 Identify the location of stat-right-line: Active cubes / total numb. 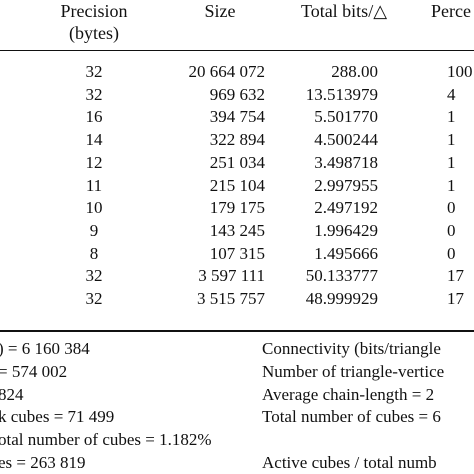
(349, 462).